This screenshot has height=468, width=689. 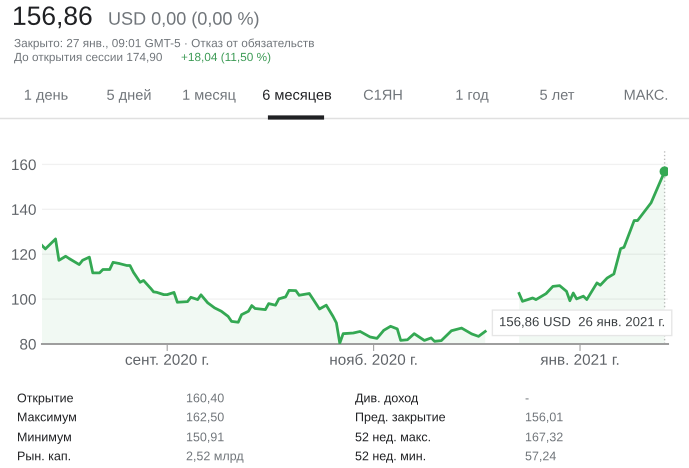 I want to click on text: USD 0,00 (0,00 %), so click(x=183, y=20).